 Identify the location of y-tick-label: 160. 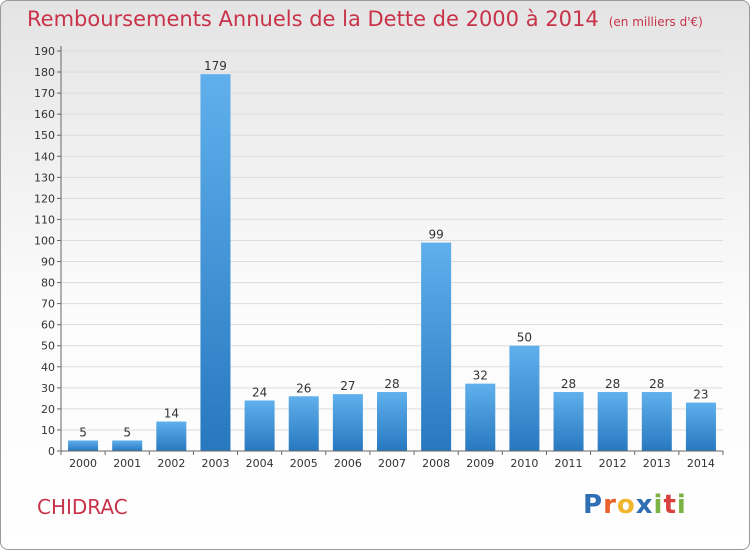
(44, 114).